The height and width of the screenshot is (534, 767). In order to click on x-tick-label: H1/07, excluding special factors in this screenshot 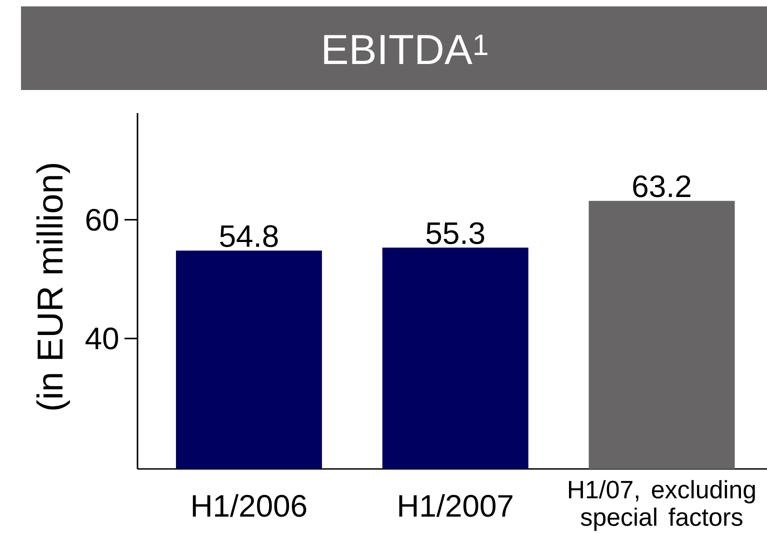, I will do `click(661, 505)`.